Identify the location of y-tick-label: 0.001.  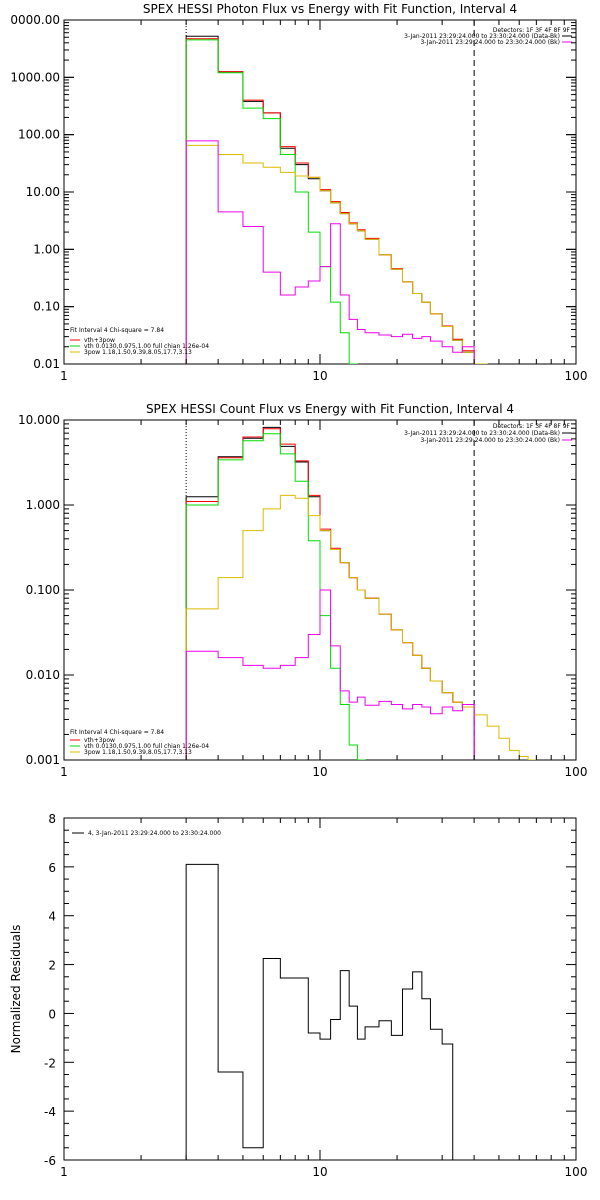
(43, 760).